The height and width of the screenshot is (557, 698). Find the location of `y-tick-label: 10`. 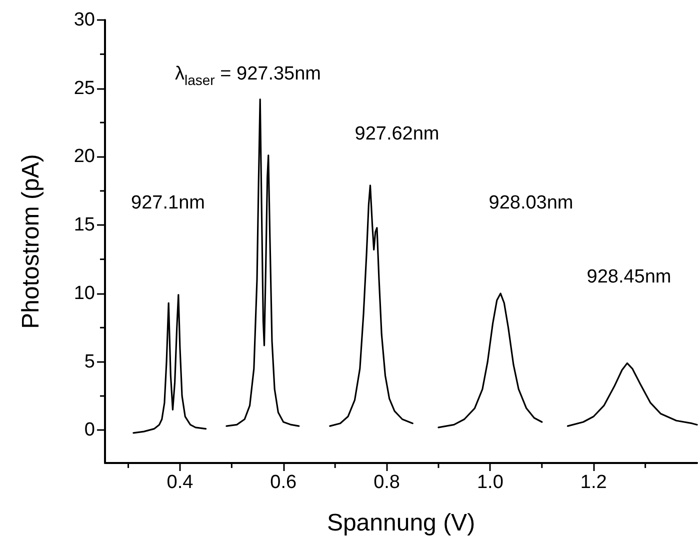

y-tick-label: 10 is located at coordinates (84, 293).